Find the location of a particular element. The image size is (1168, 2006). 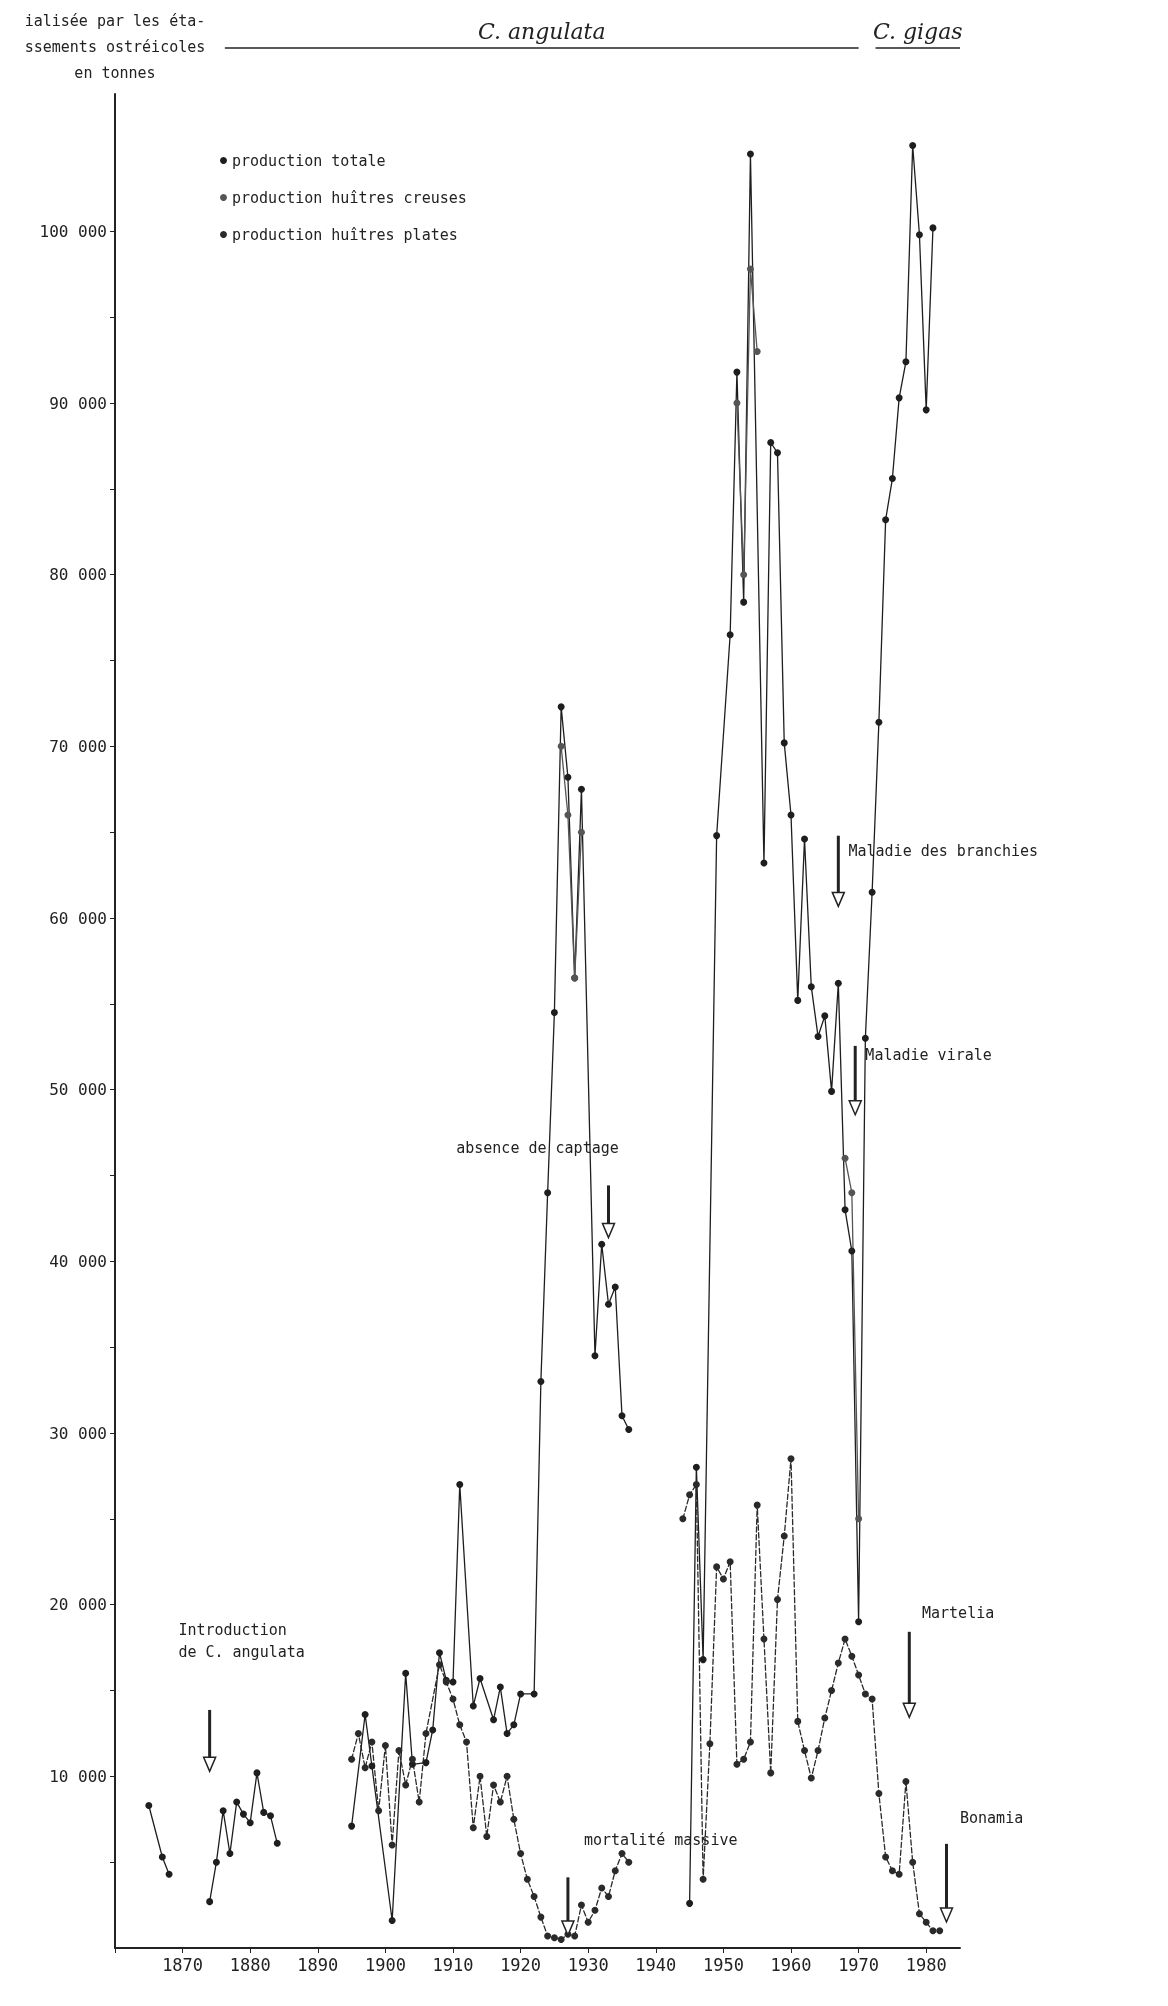

annotation: Bonamia is located at coordinates (992, 1817).